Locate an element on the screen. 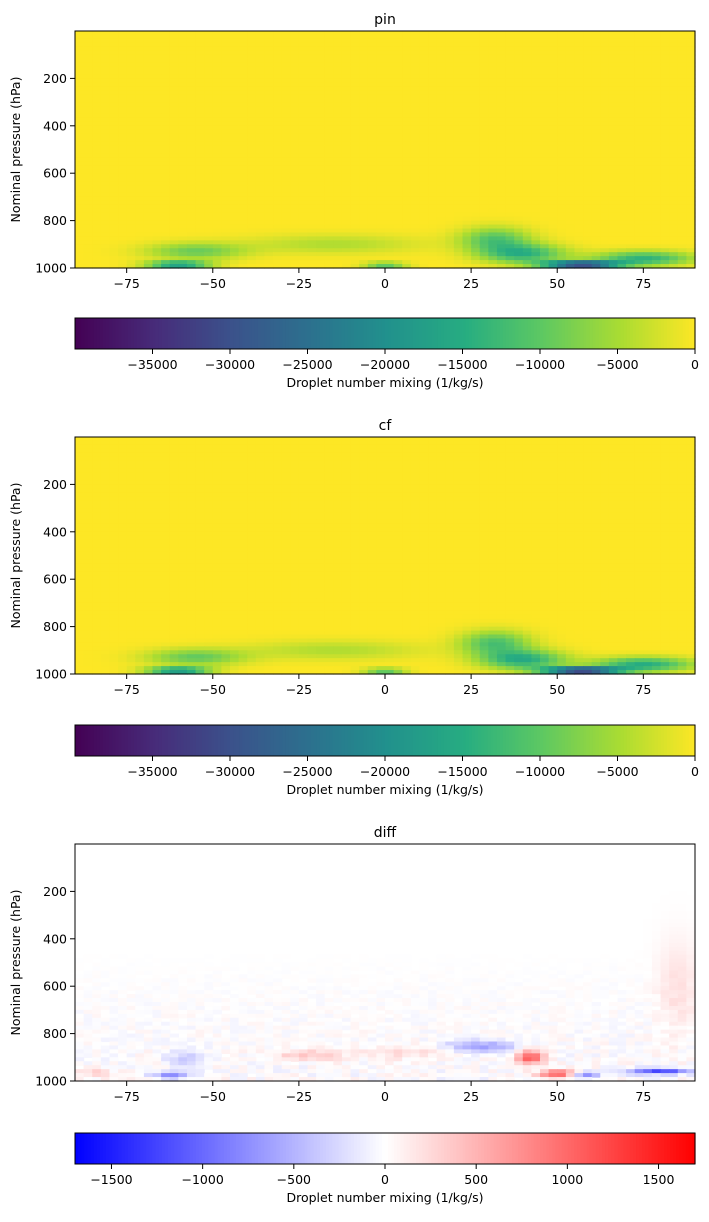 The height and width of the screenshot is (1222, 709). colorbar-tick-label: −1500 is located at coordinates (111, 1179).